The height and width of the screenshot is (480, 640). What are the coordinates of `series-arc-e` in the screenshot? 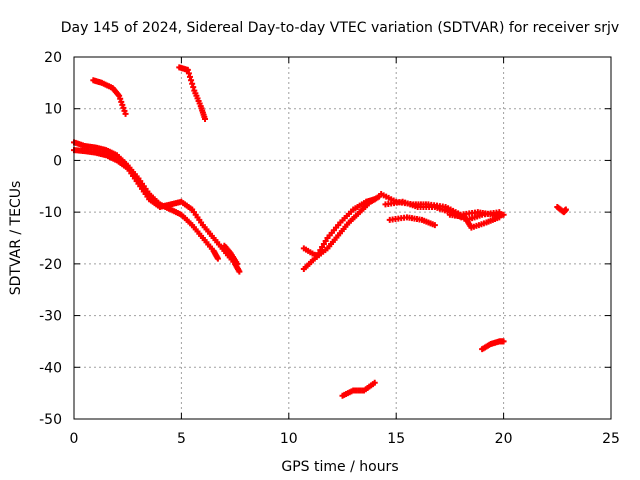 It's located at (231, 254).